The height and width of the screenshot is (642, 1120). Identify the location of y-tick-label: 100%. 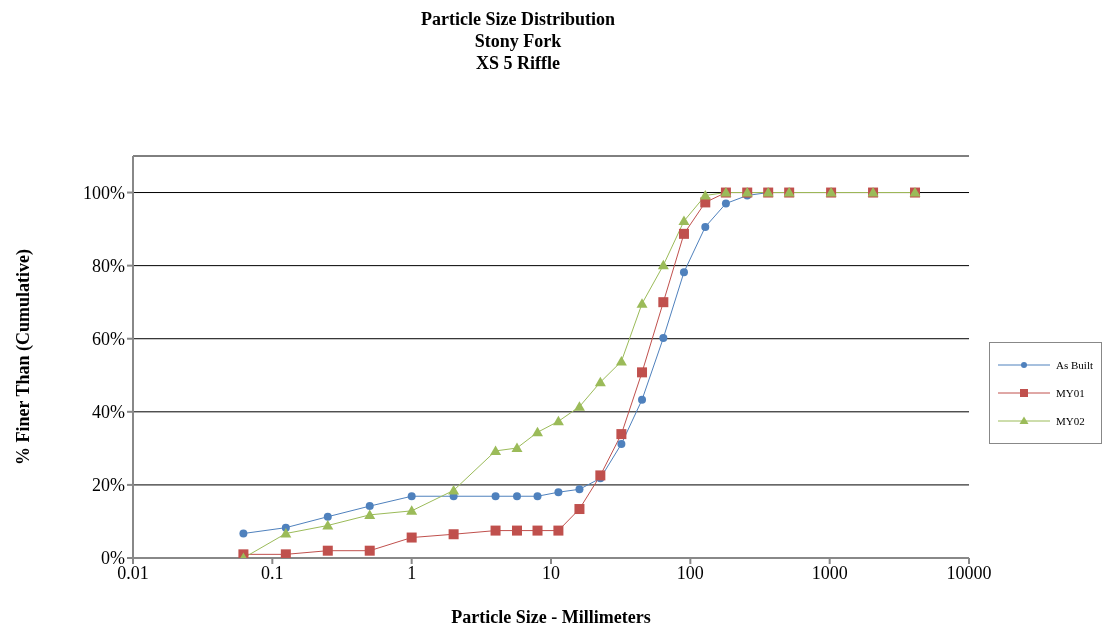
(104, 192).